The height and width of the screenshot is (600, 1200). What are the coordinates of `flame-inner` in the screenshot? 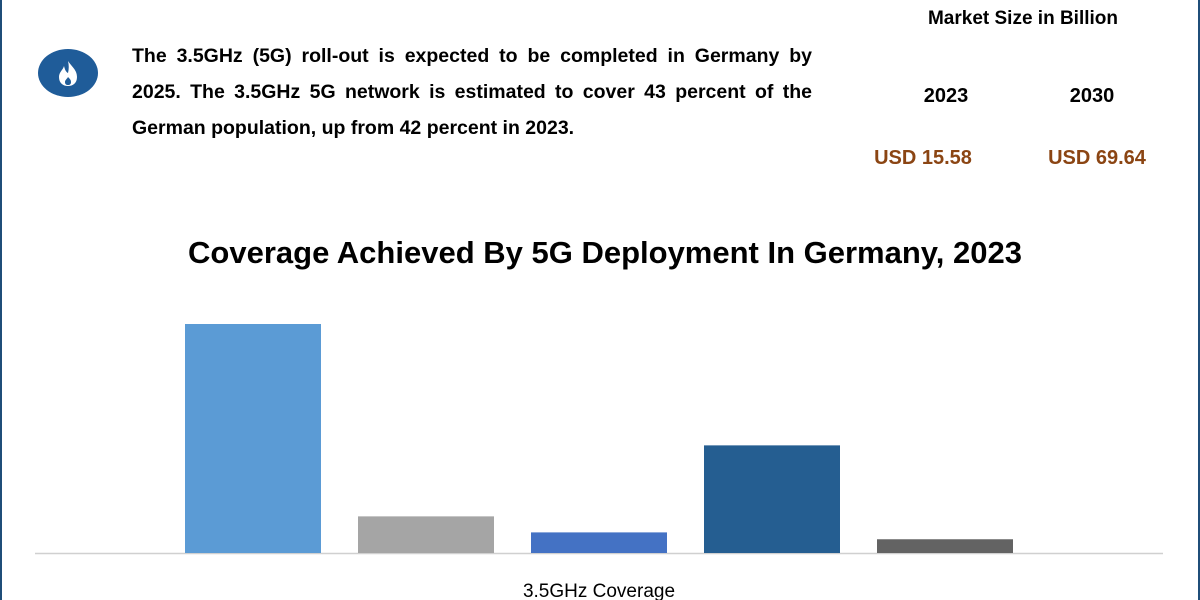 It's located at (68, 81).